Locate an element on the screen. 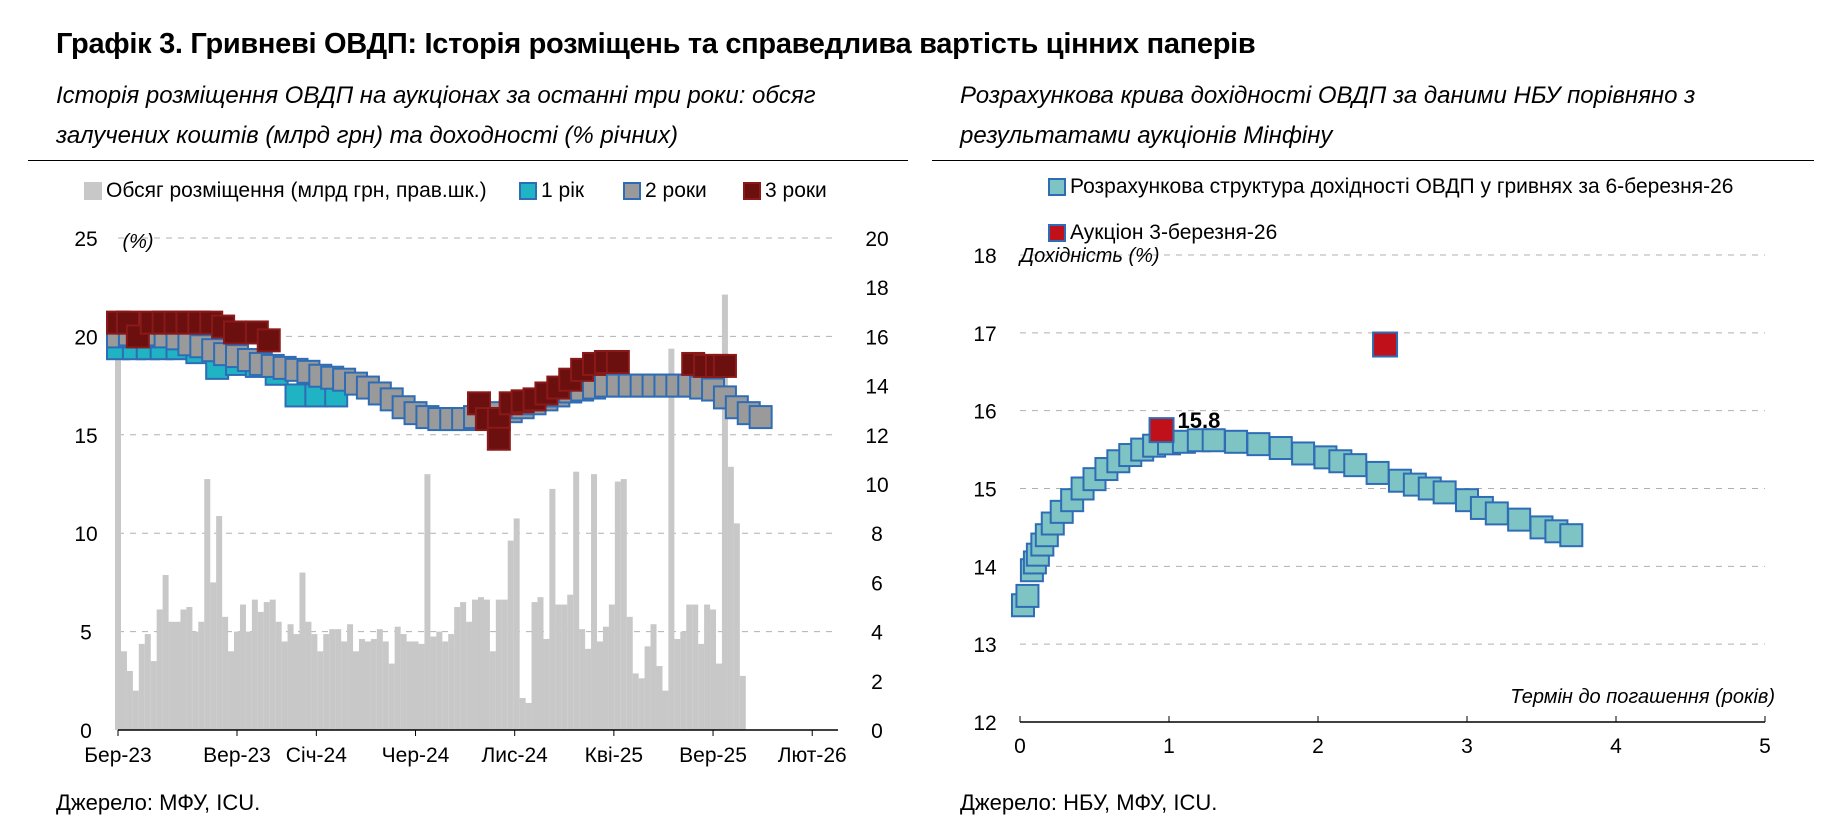 The width and height of the screenshot is (1829, 838). right-chart-y-tick-label: 18 is located at coordinates (984, 256).